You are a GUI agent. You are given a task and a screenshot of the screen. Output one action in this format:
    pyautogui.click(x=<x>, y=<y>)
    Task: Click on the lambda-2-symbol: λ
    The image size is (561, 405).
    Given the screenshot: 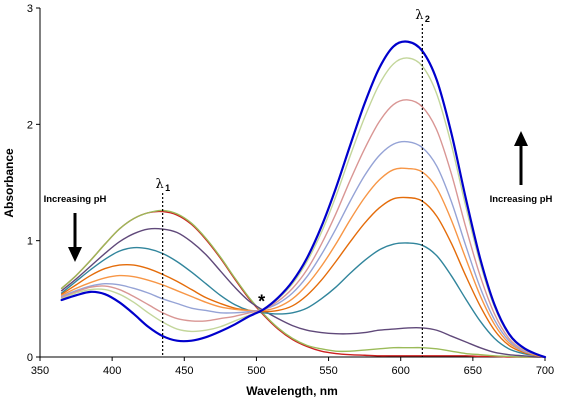 What is the action you would take?
    pyautogui.click(x=419, y=15)
    